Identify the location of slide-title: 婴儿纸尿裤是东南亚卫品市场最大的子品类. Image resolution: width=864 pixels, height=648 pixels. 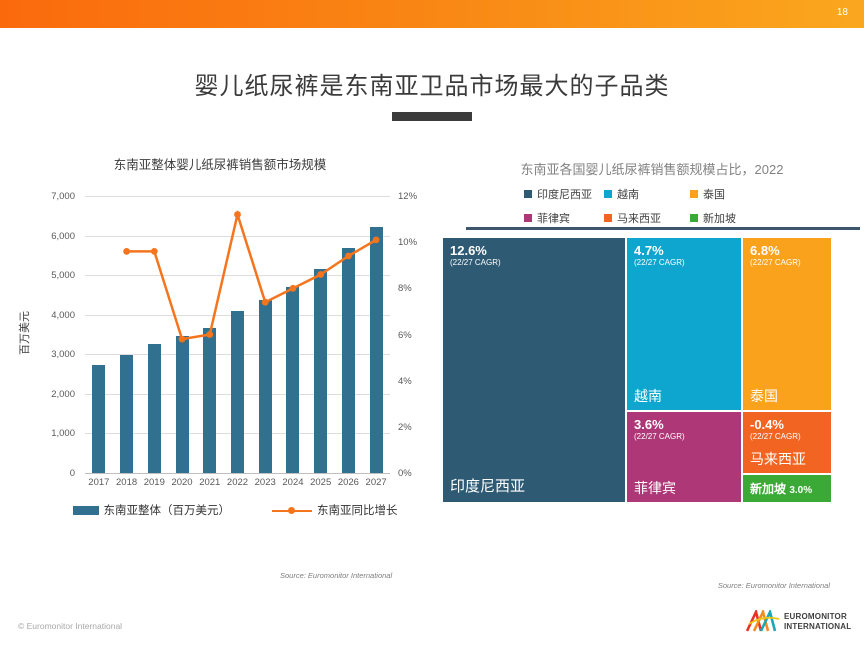
(432, 86).